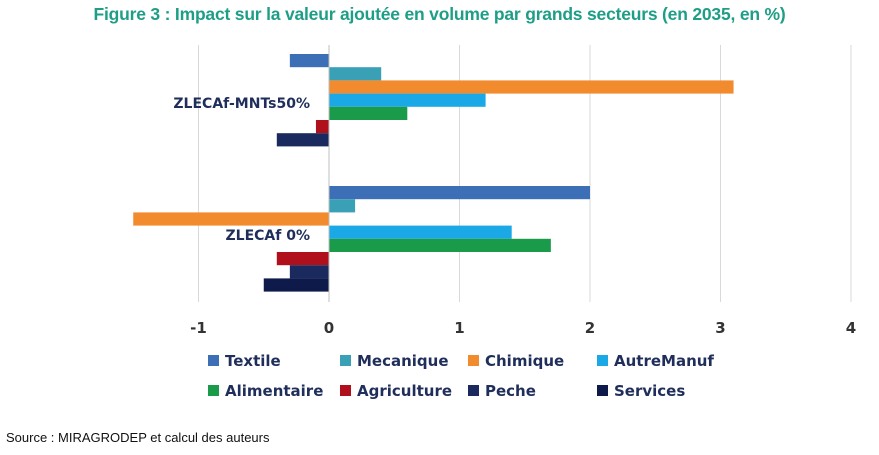  Describe the element at coordinates (213, 360) in the screenshot. I see `legend-swatch-textile` at that location.